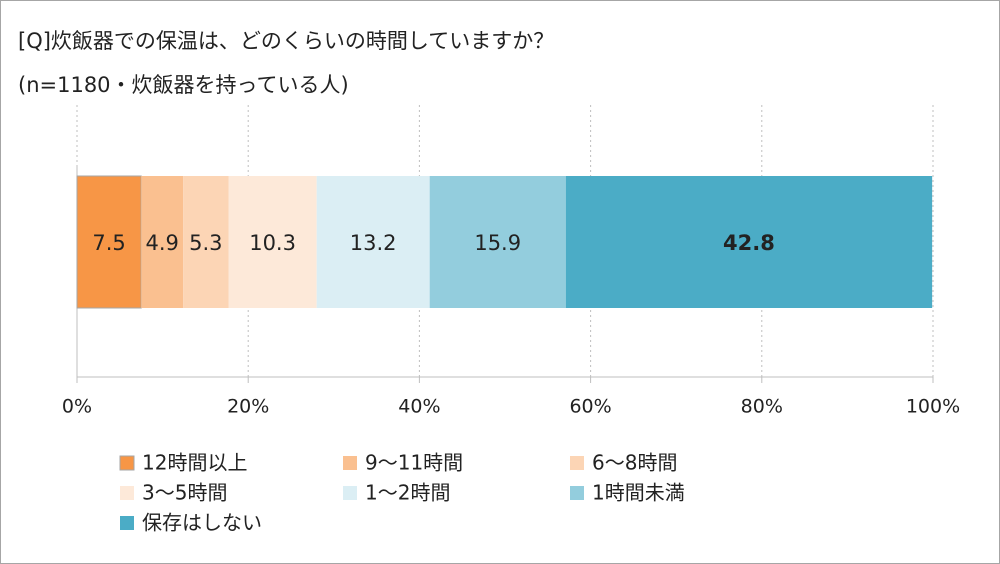 This screenshot has width=1000, height=564. Describe the element at coordinates (286, 41) in the screenshot. I see `chart-title: [Q]炊飯器での保温は、どのくらいの時間していますか？` at that location.